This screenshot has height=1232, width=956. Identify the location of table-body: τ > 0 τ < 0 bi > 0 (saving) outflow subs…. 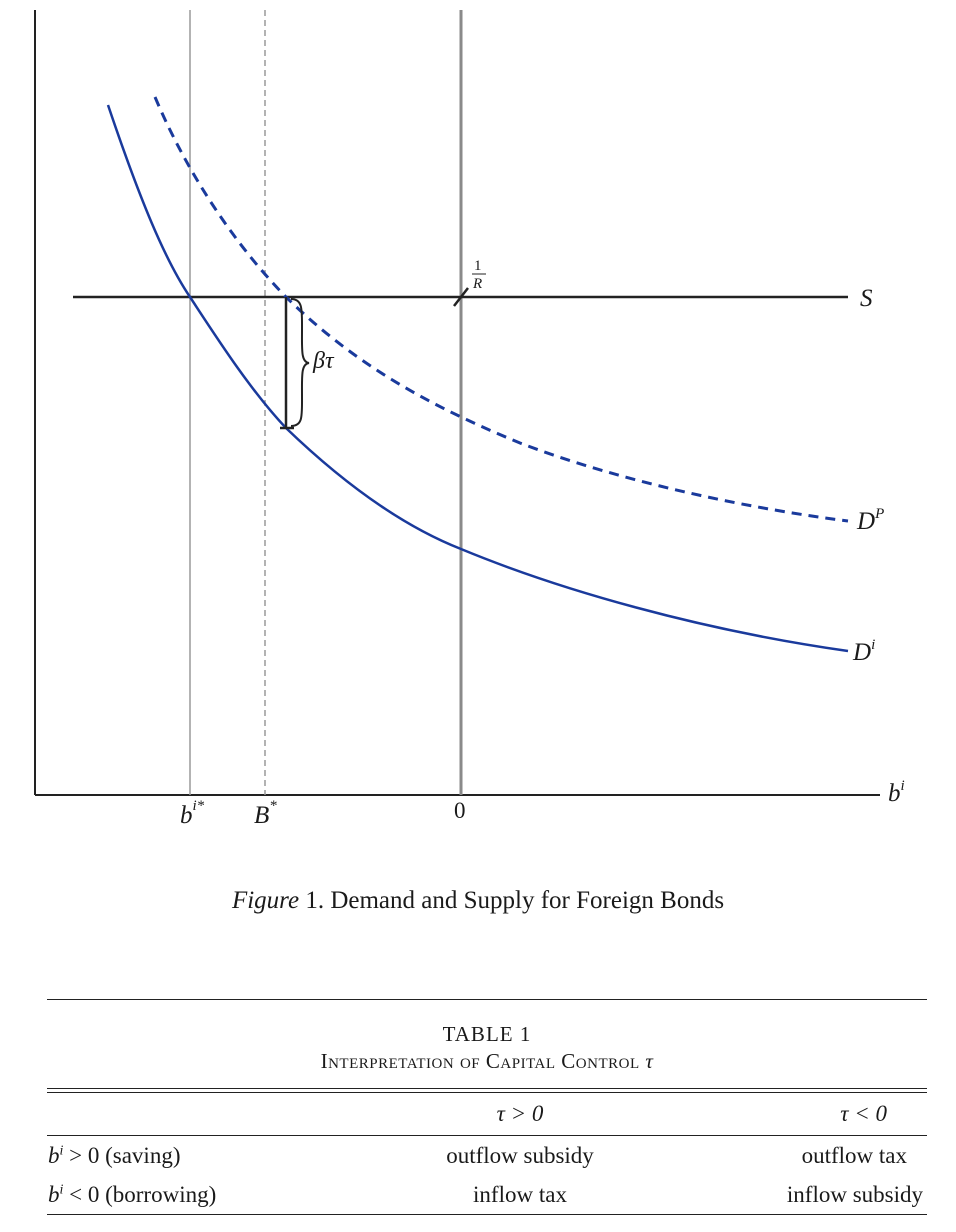
(487, 1153).